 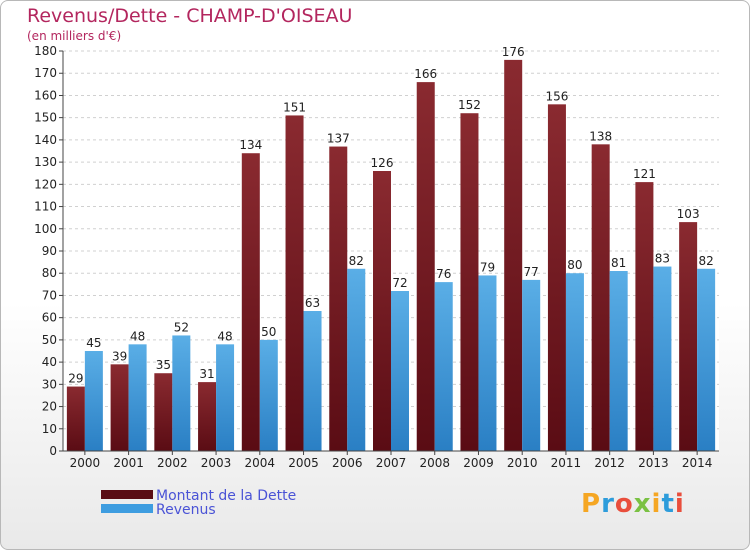 I want to click on revenue-value-label: 79, so click(x=487, y=267).